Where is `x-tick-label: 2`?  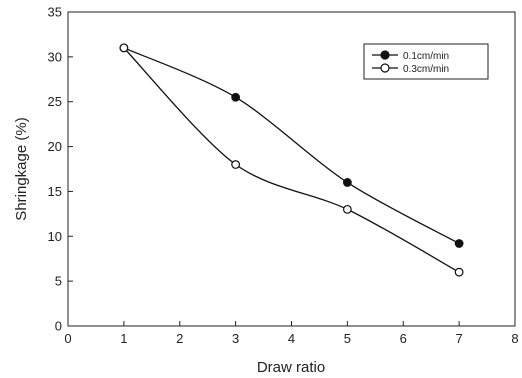
x-tick-label: 2 is located at coordinates (179, 338).